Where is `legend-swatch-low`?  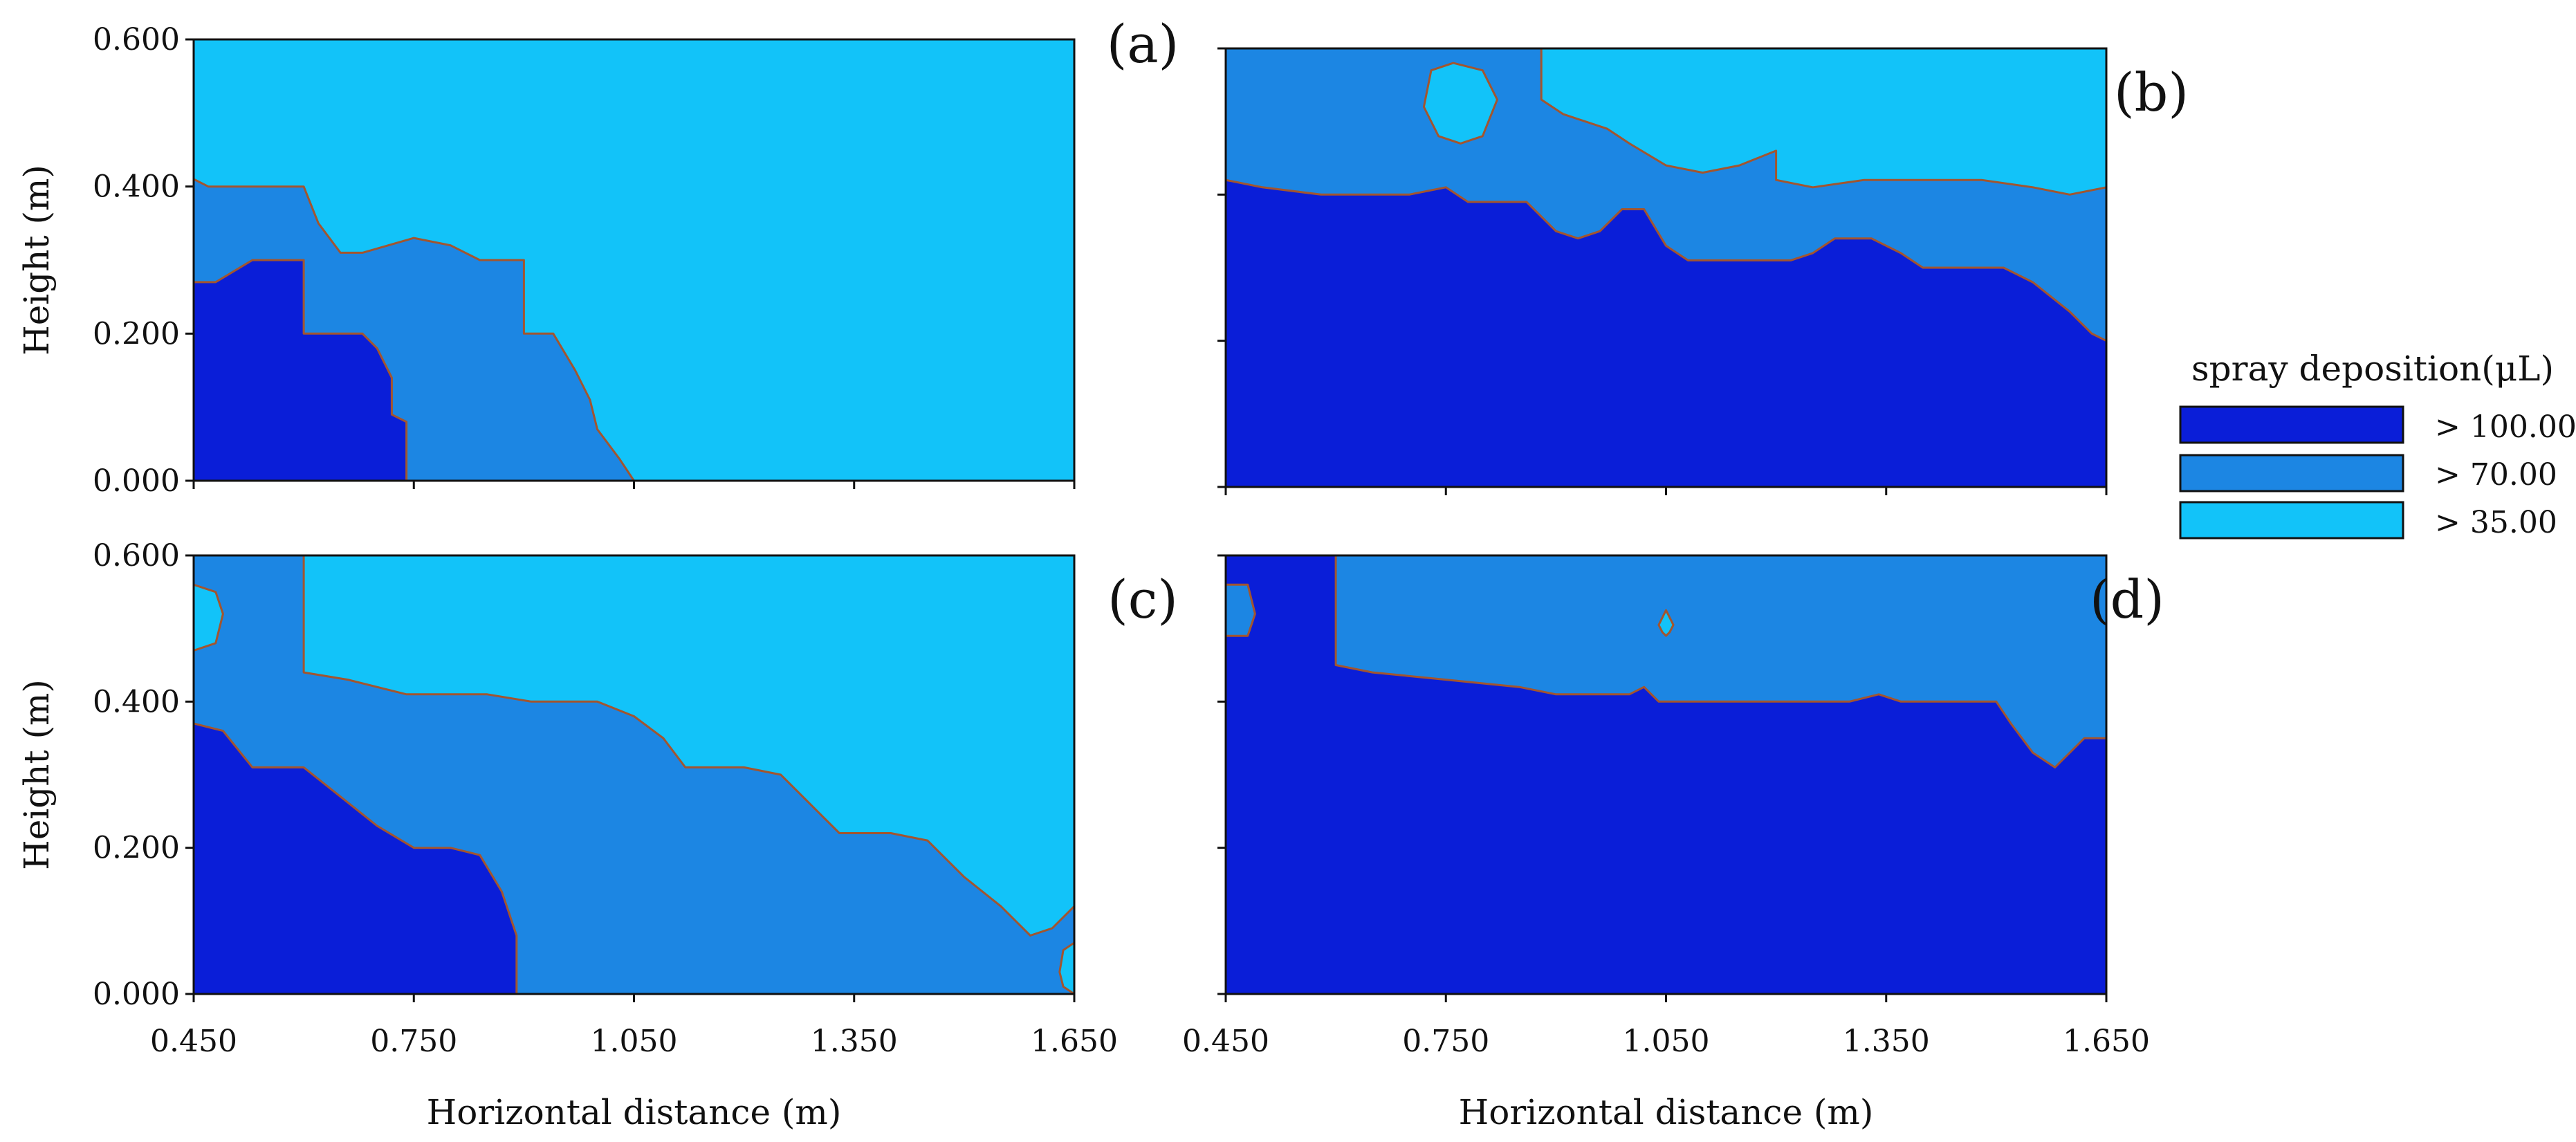 legend-swatch-low is located at coordinates (2291, 520).